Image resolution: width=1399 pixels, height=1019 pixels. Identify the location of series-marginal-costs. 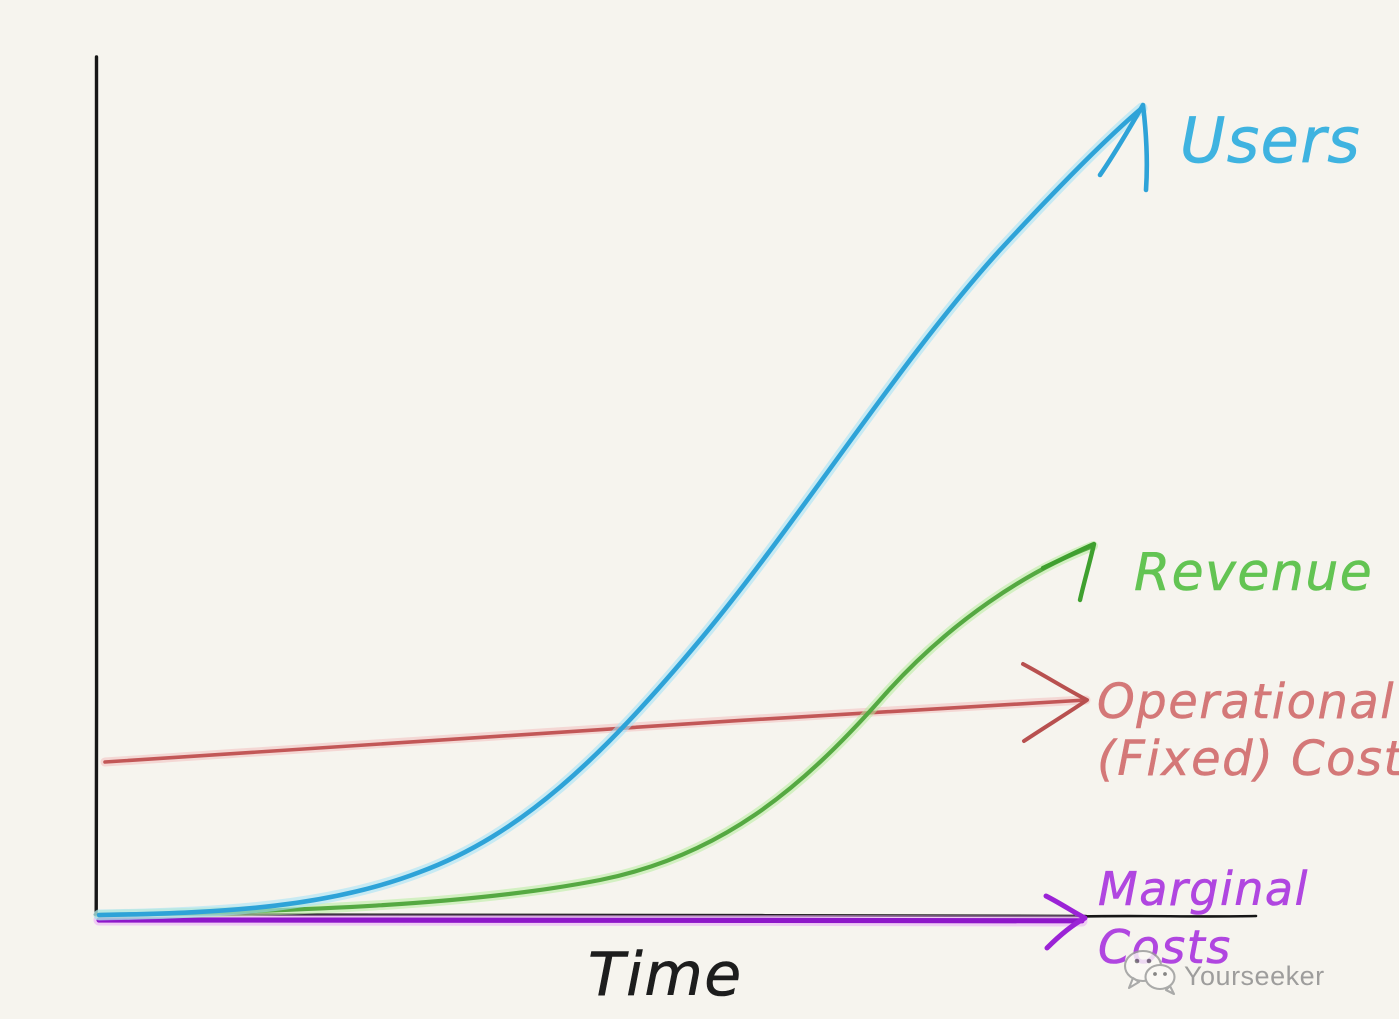
(590, 922).